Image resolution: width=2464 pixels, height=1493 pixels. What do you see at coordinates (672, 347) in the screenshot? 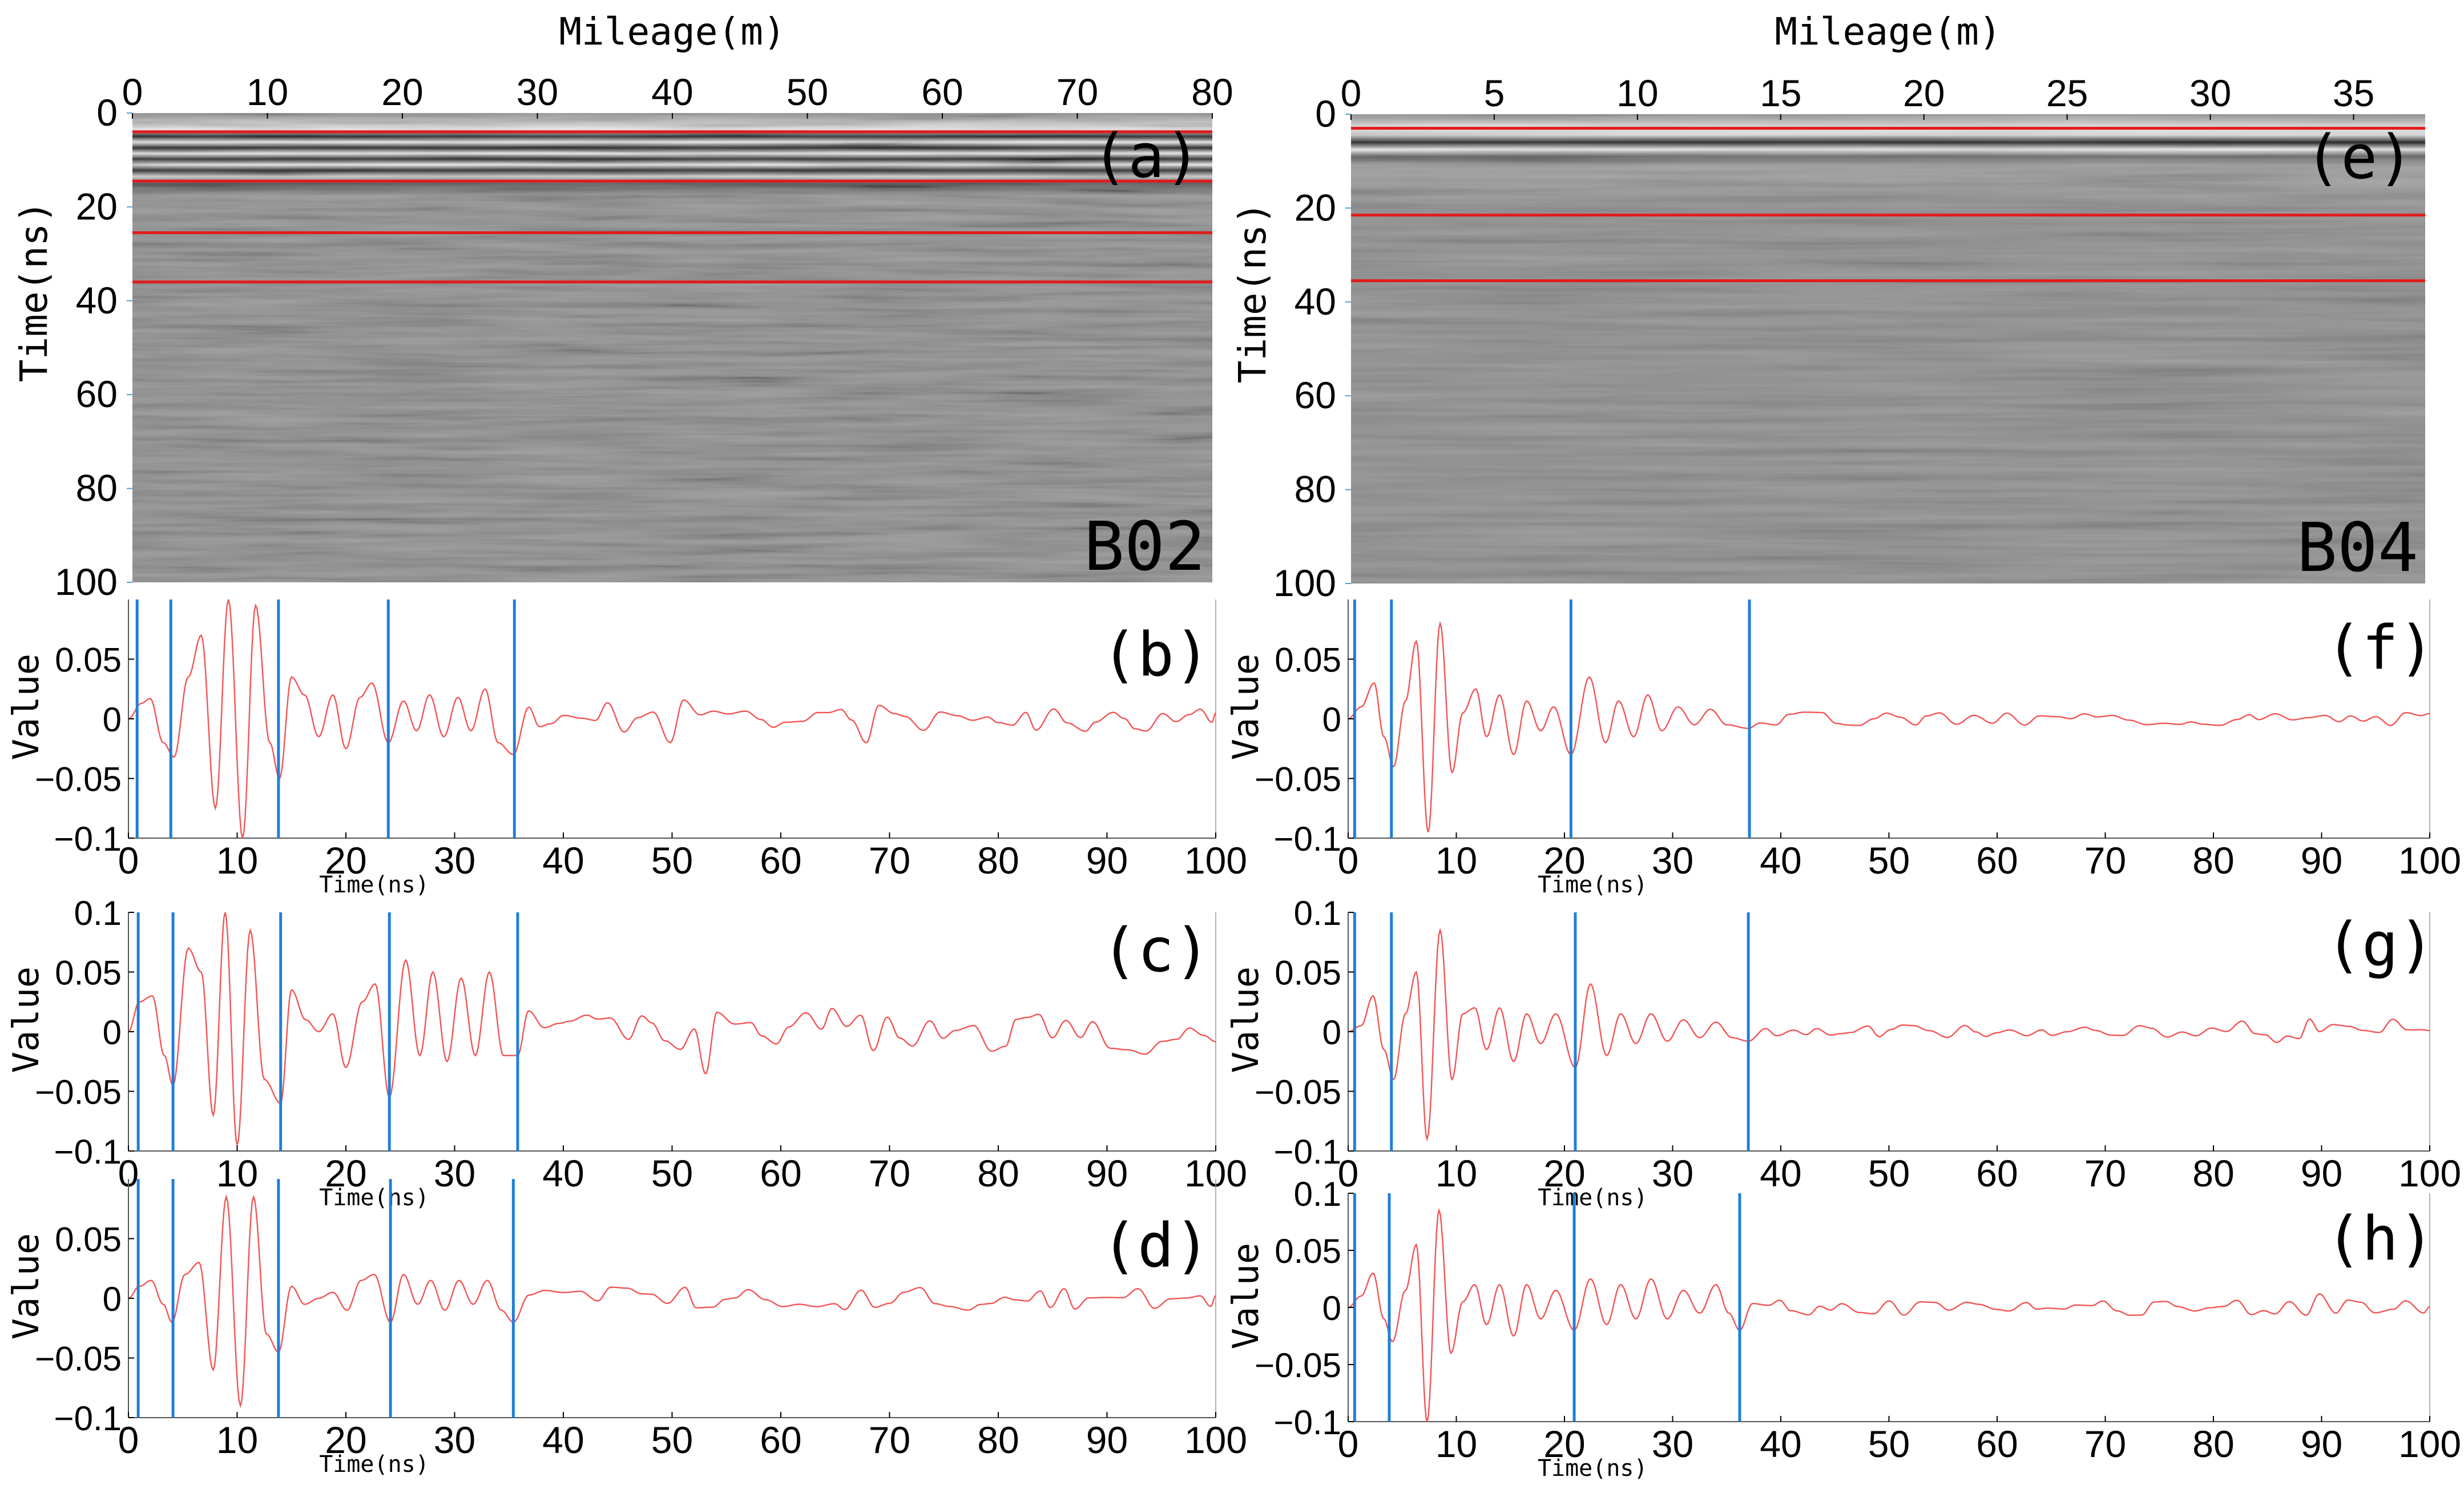
I see `radargram-bands` at bounding box center [672, 347].